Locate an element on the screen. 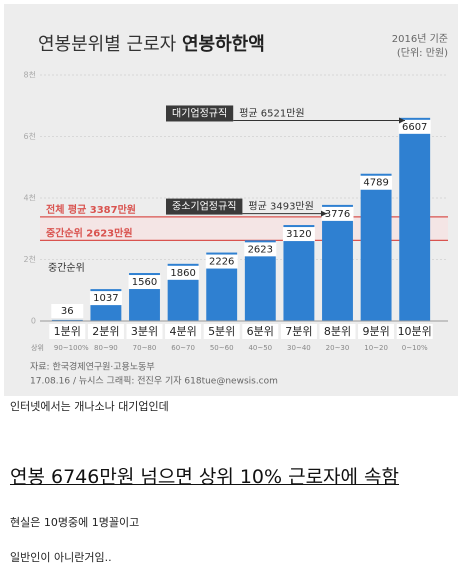 The height and width of the screenshot is (580, 464). x-tick-label: 1분위 is located at coordinates (67, 331).